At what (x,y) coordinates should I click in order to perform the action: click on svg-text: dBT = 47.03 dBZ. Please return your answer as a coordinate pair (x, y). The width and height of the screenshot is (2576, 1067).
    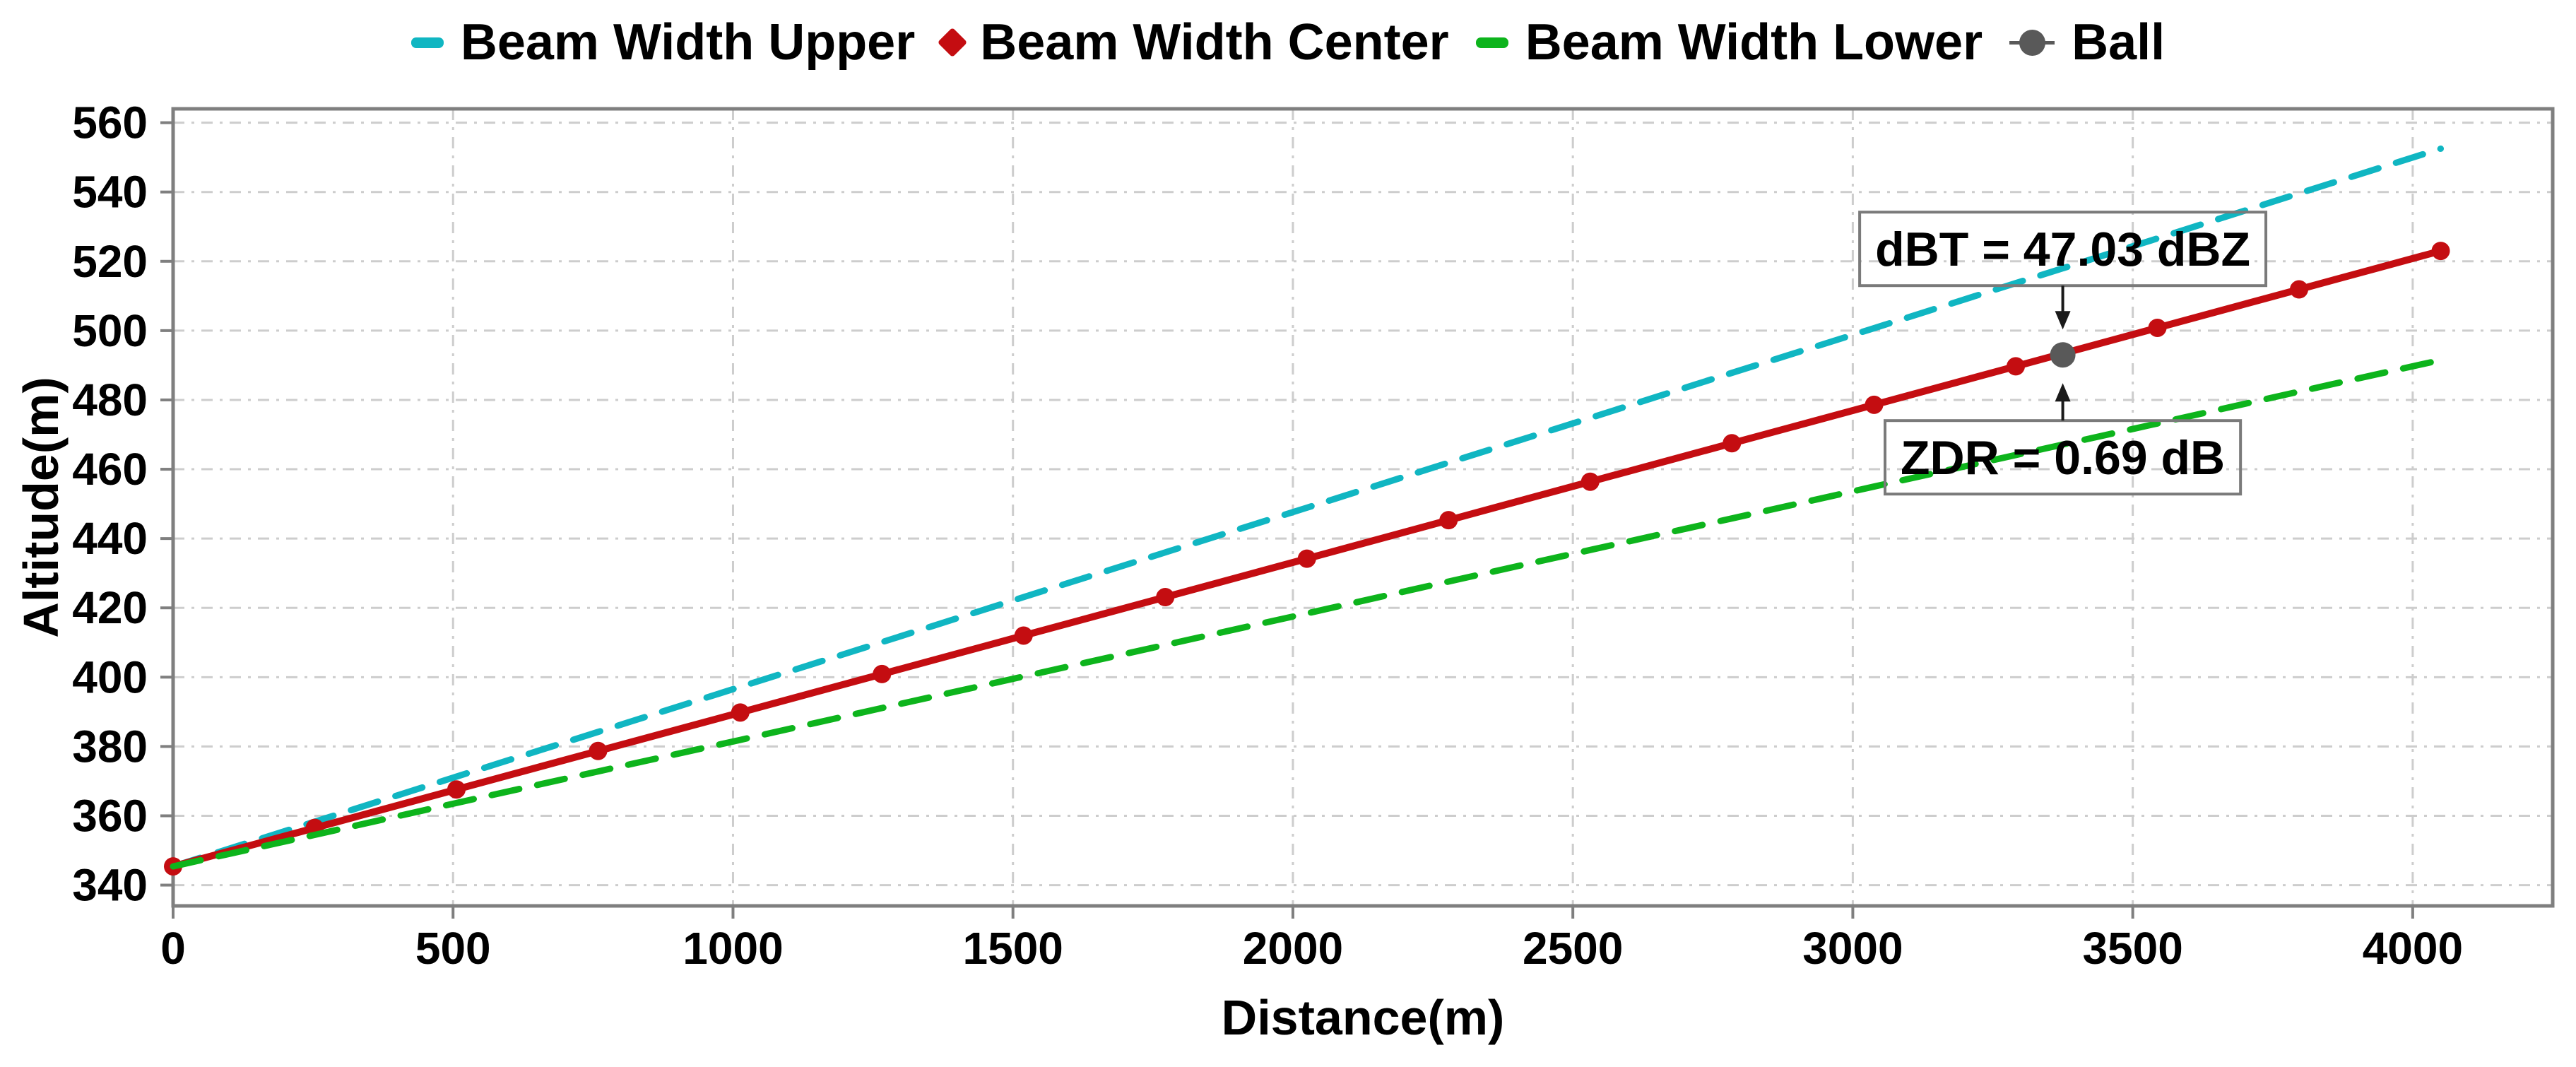
    Looking at the image, I should click on (2062, 249).